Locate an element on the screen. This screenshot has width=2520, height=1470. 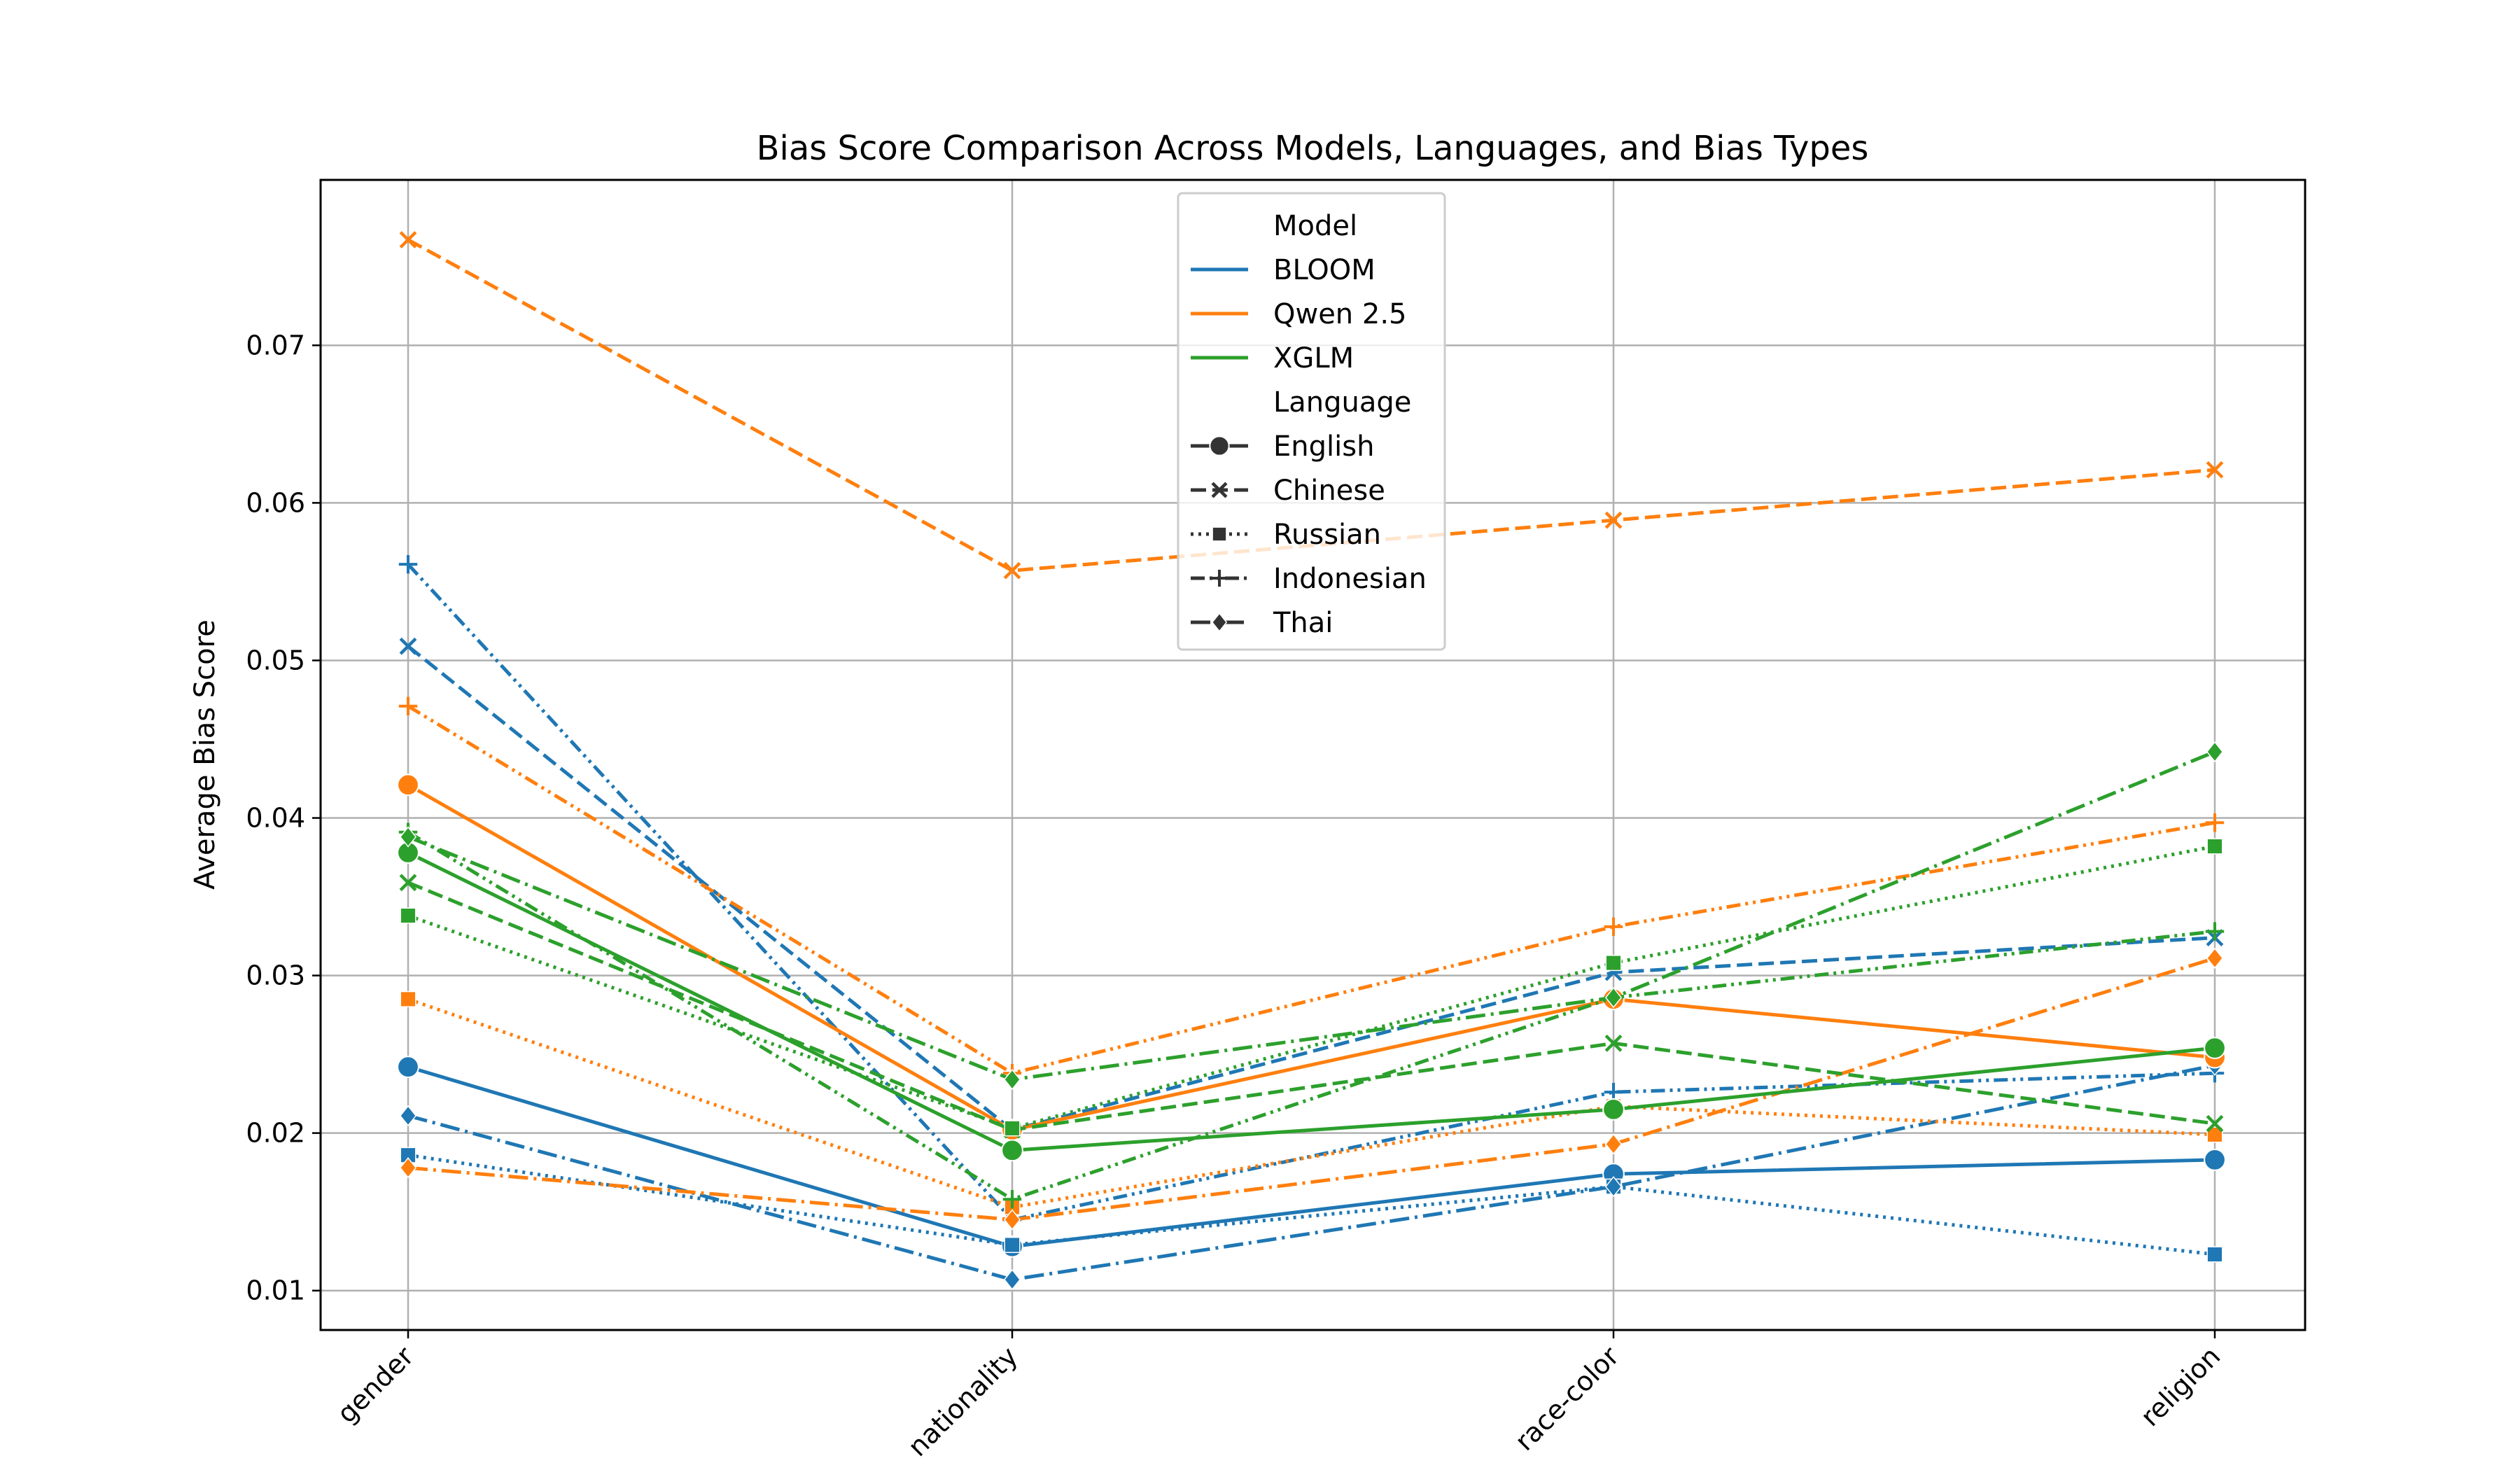
legend-label: Russian is located at coordinates (1327, 535).